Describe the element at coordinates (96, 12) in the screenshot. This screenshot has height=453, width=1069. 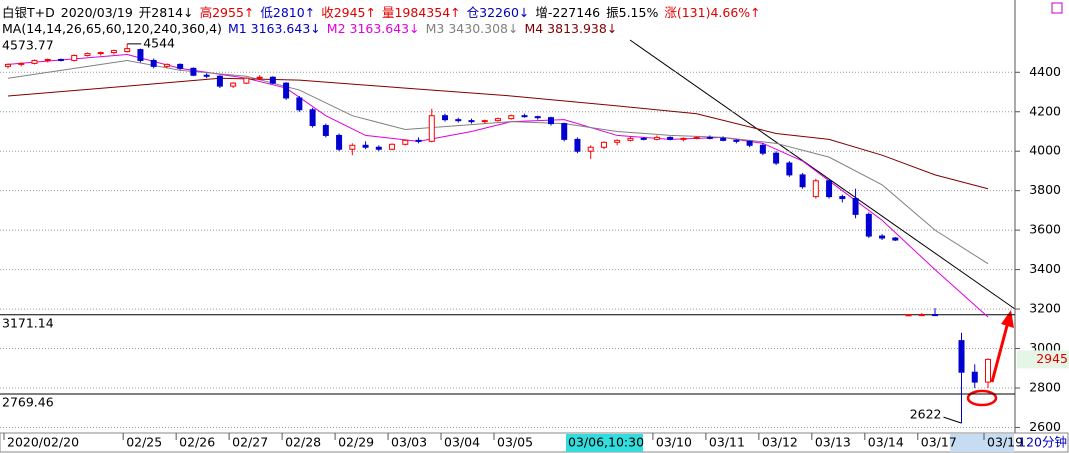
I see `header-item: 2020/03/19` at that location.